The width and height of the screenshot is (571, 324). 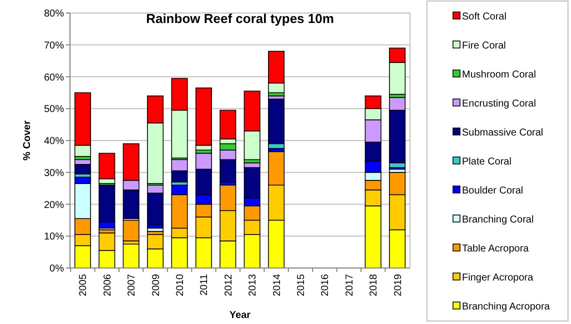 I want to click on x-tick-label: 2011, so click(x=204, y=285).